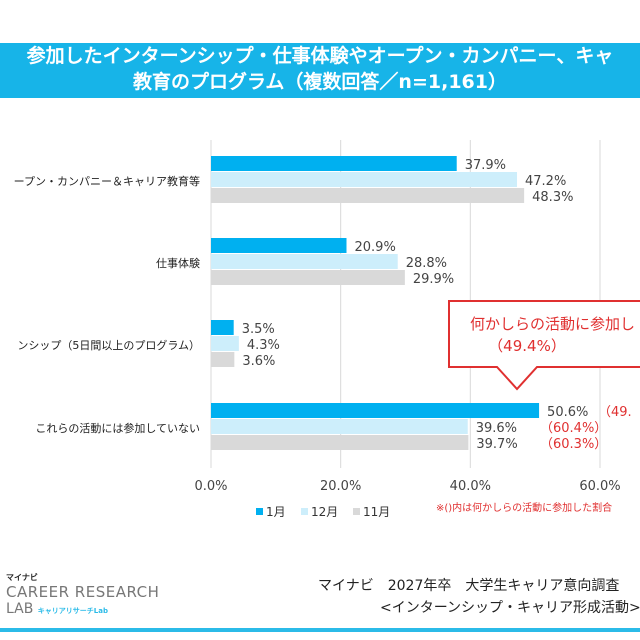 The height and width of the screenshot is (640, 640). I want to click on data-label: 20.9%, so click(375, 247).